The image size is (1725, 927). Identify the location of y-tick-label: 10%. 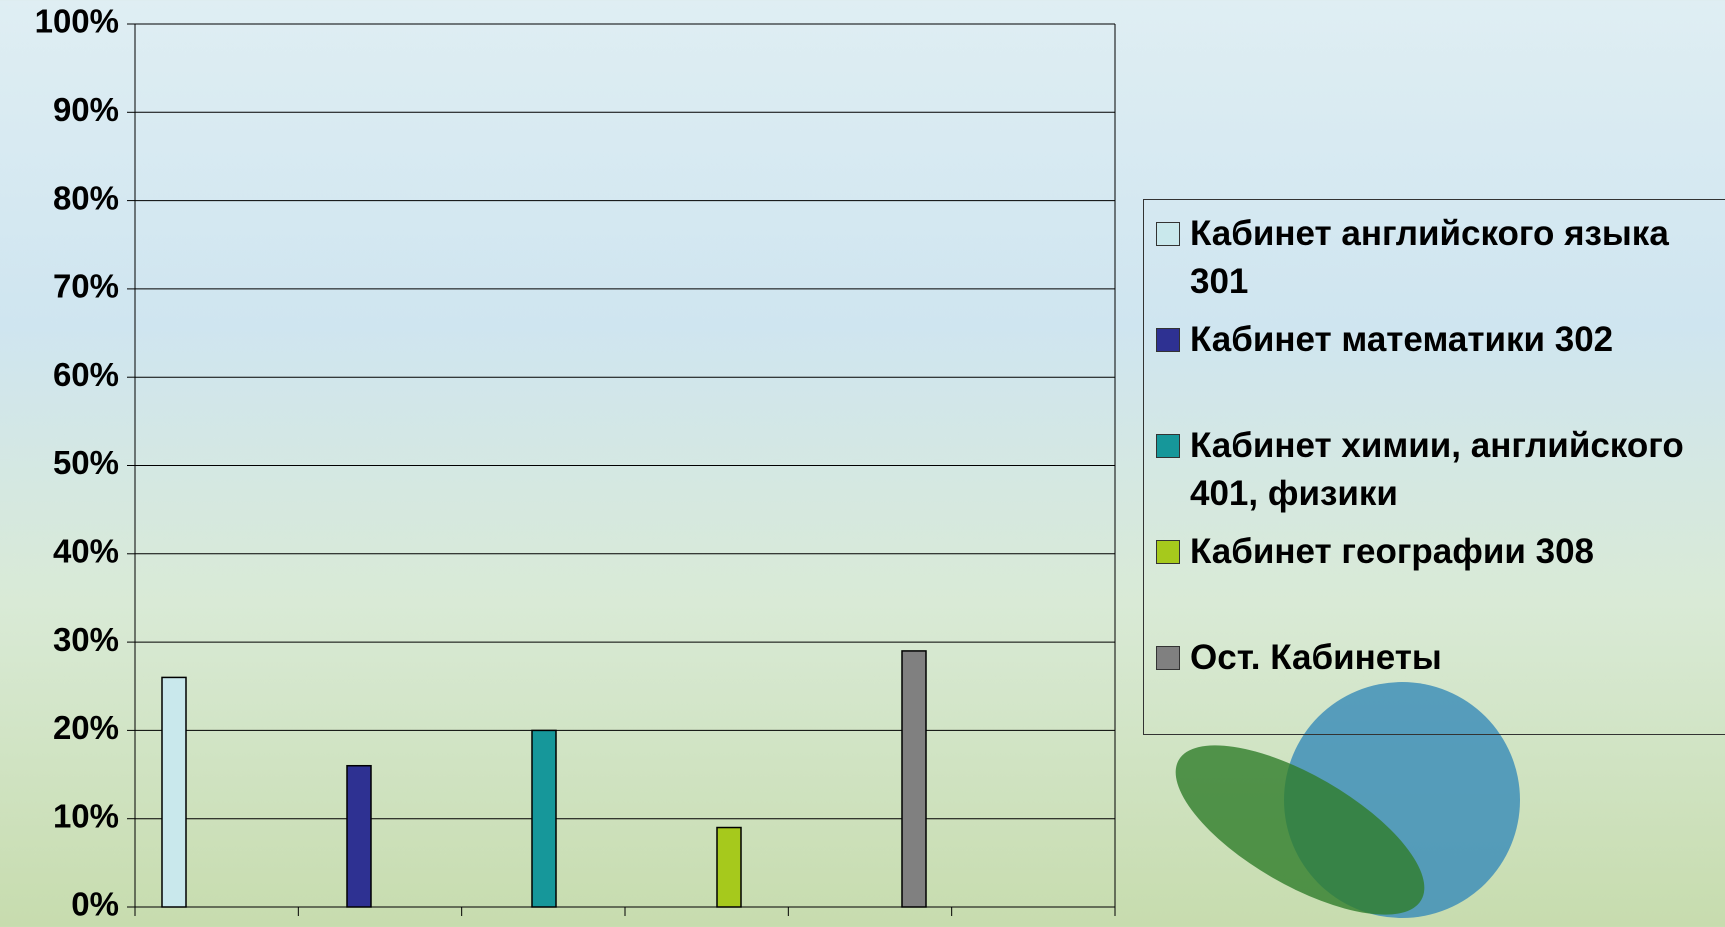
(86, 815).